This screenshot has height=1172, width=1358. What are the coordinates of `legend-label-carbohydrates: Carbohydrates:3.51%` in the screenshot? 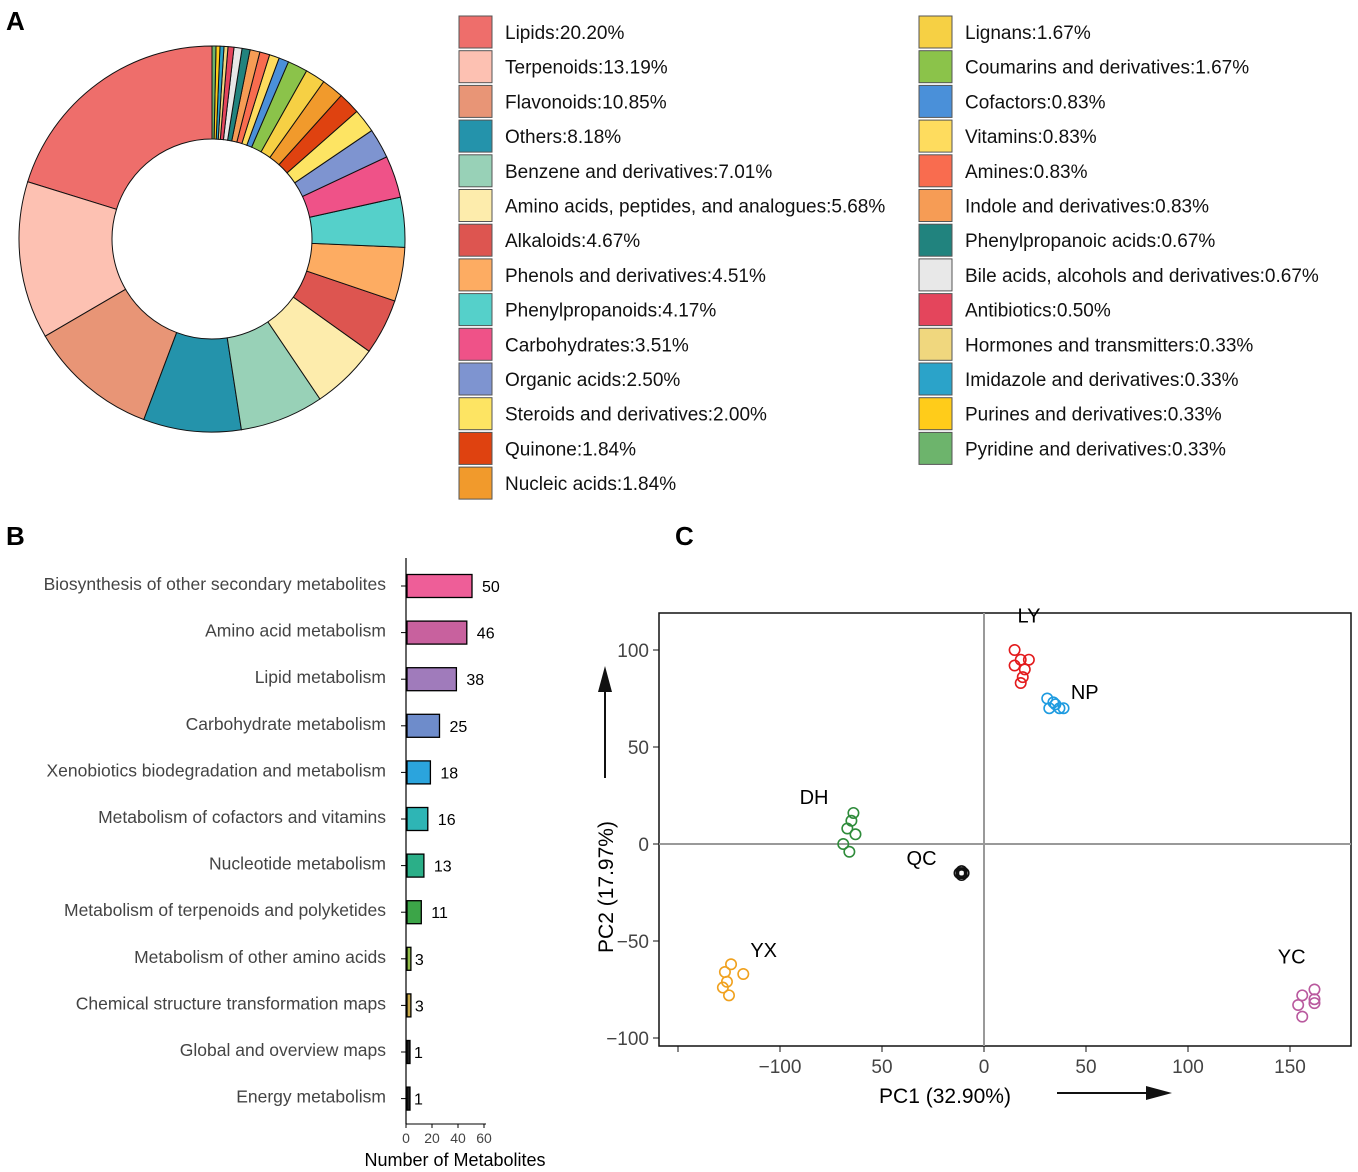 It's located at (597, 345).